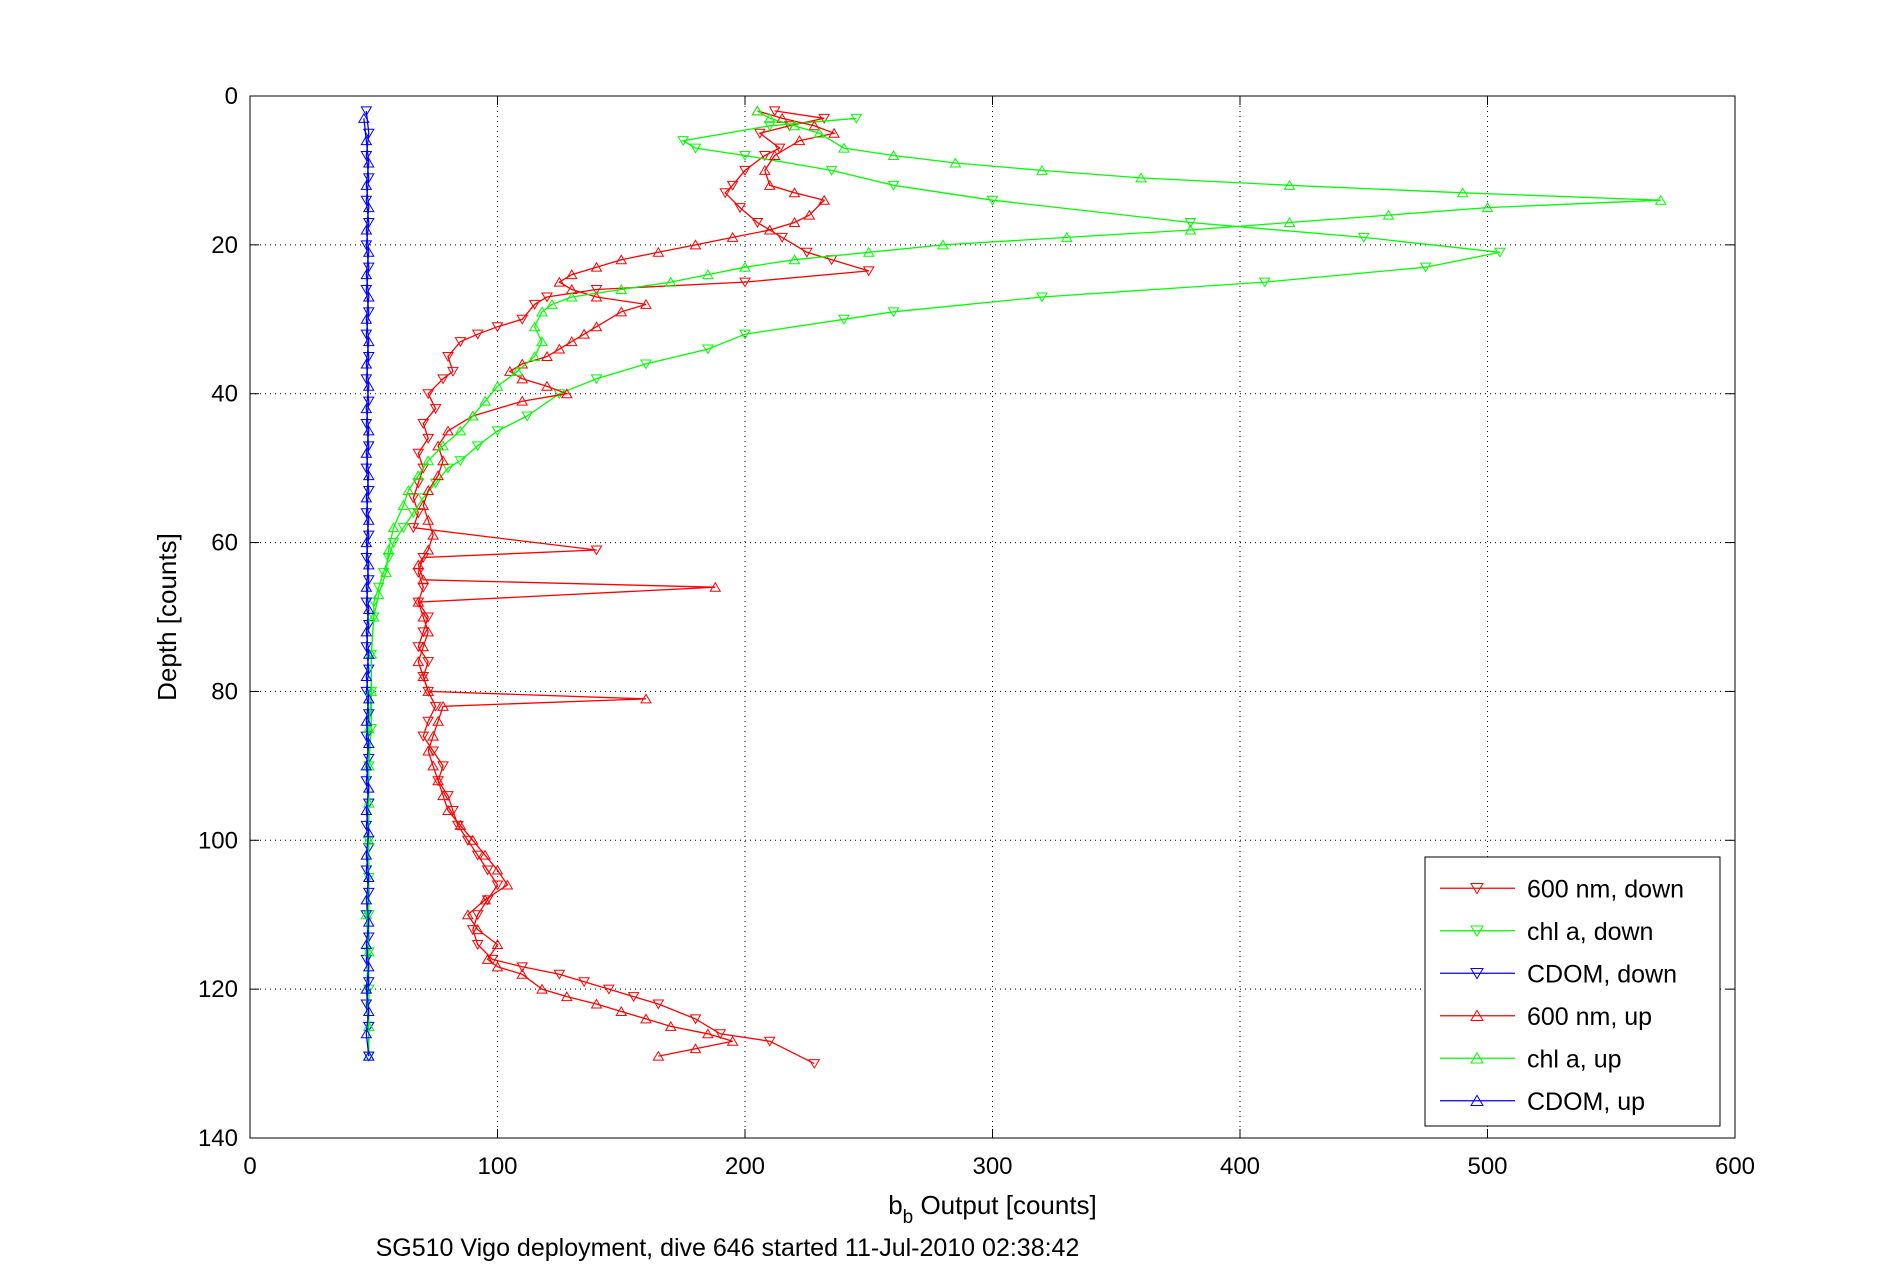 The width and height of the screenshot is (1891, 1267). I want to click on x-tick-label: 0, so click(249, 1166).